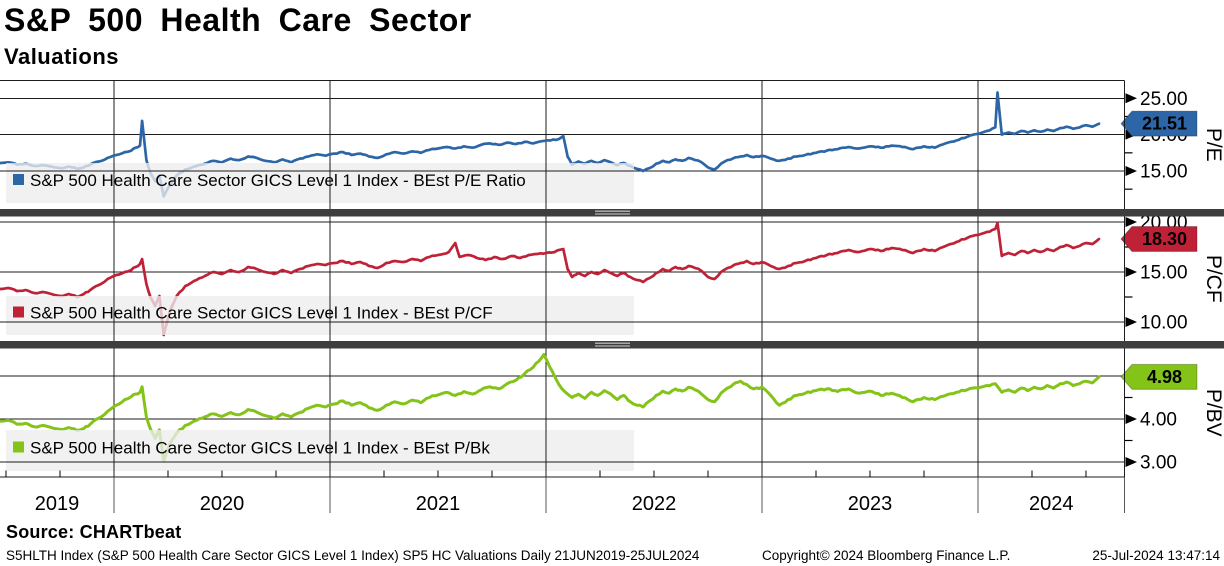 The image size is (1224, 566). I want to click on footer-timestamp: 25-Jul-2024 13:47:14, so click(1156, 555).